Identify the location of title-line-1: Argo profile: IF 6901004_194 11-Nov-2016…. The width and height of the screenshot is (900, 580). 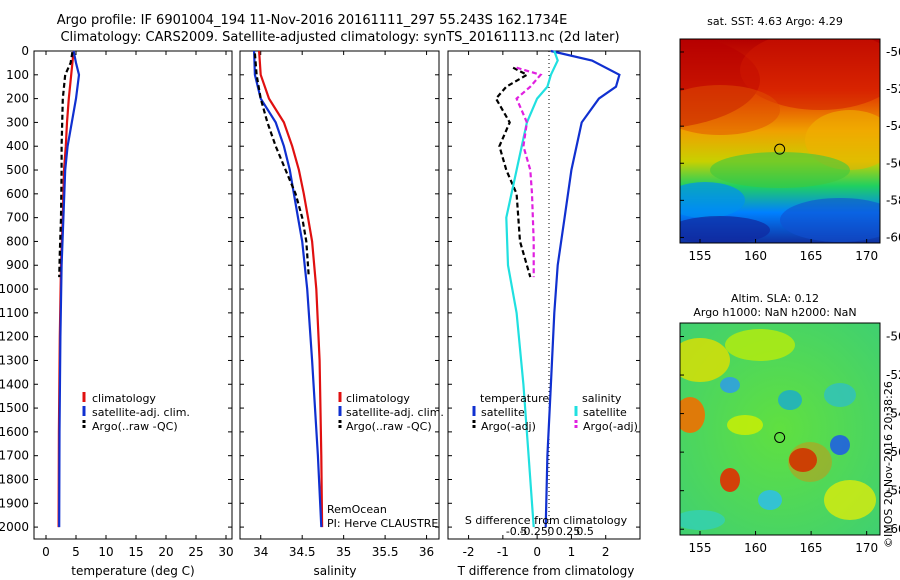
(312, 20).